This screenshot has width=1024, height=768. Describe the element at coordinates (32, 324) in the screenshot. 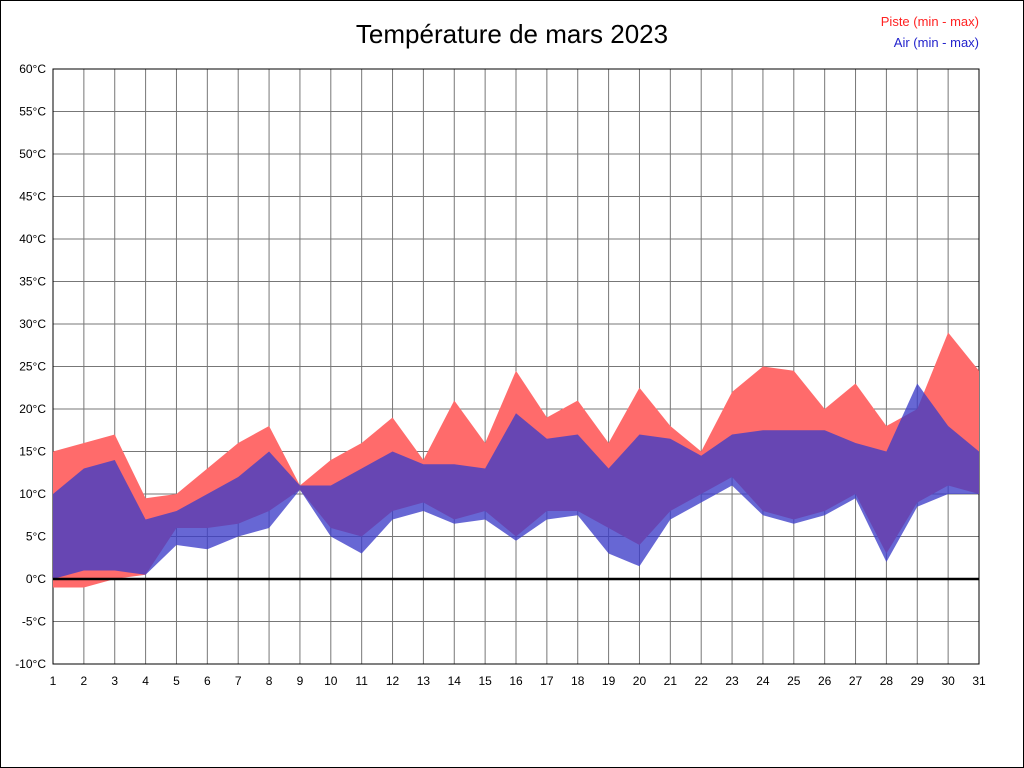

I see `y-tick-label: 30°C` at that location.